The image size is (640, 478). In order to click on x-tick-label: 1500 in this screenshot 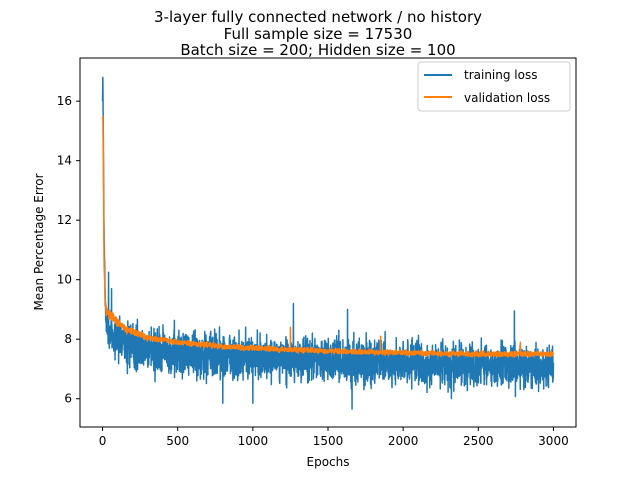, I will do `click(328, 441)`.